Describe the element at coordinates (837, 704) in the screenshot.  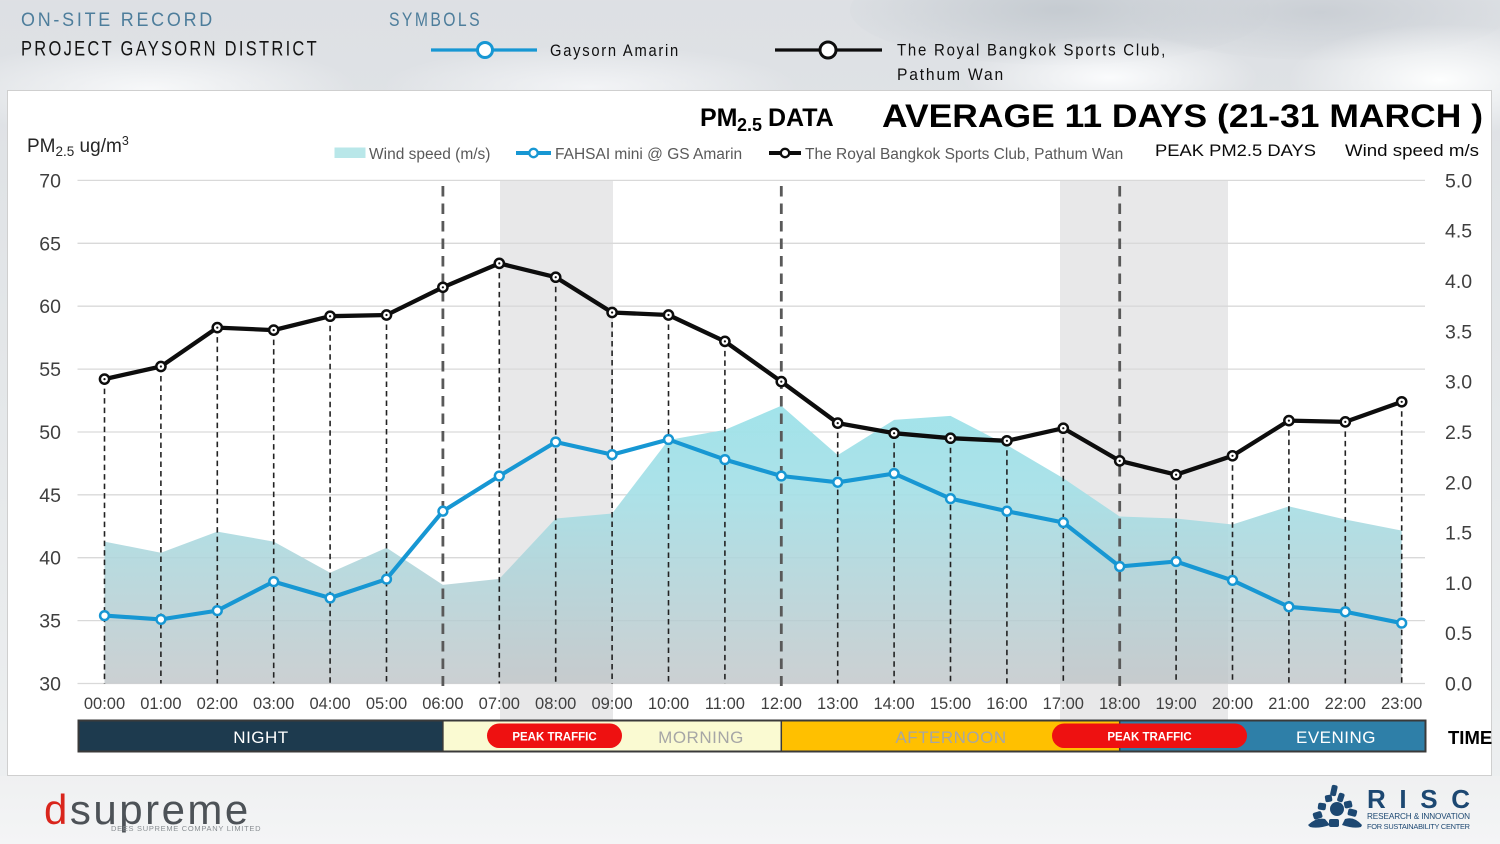
I see `svg-text: 13:00` at that location.